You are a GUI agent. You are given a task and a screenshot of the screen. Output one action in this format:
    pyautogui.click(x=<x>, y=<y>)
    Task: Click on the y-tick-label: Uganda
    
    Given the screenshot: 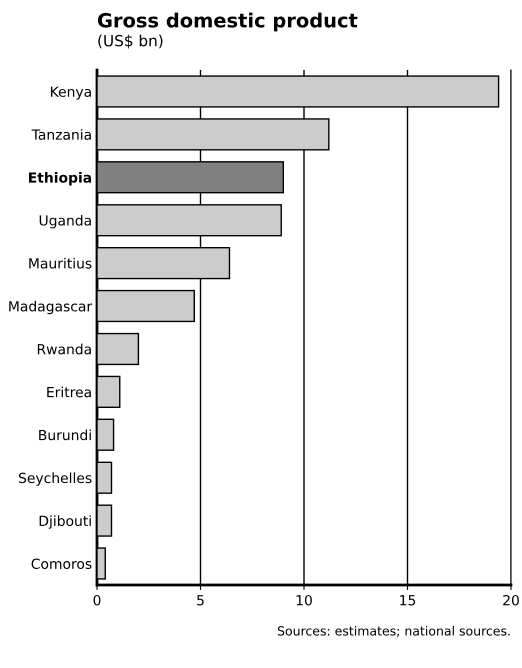 What is the action you would take?
    pyautogui.click(x=65, y=221)
    